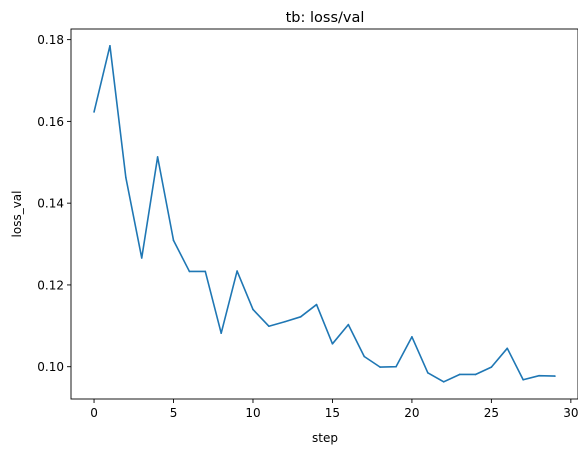 This screenshot has height=455, width=578. I want to click on y-axis: 0.10 0.12 0.14 0.16 0.18, so click(54, 203).